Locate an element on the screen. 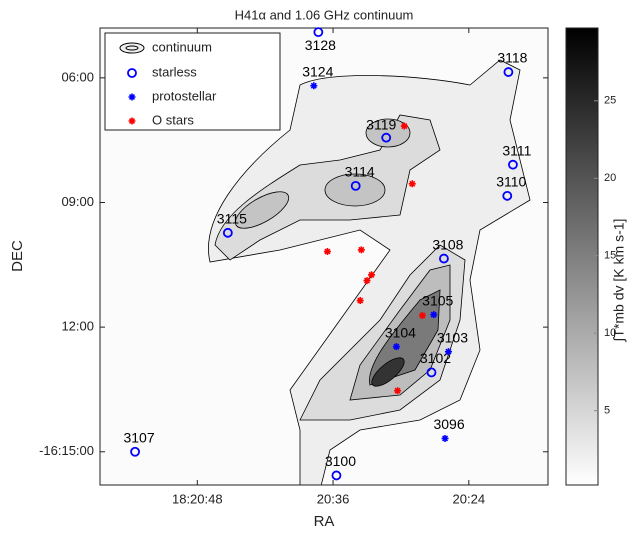  point-label: 3102 is located at coordinates (435, 358).